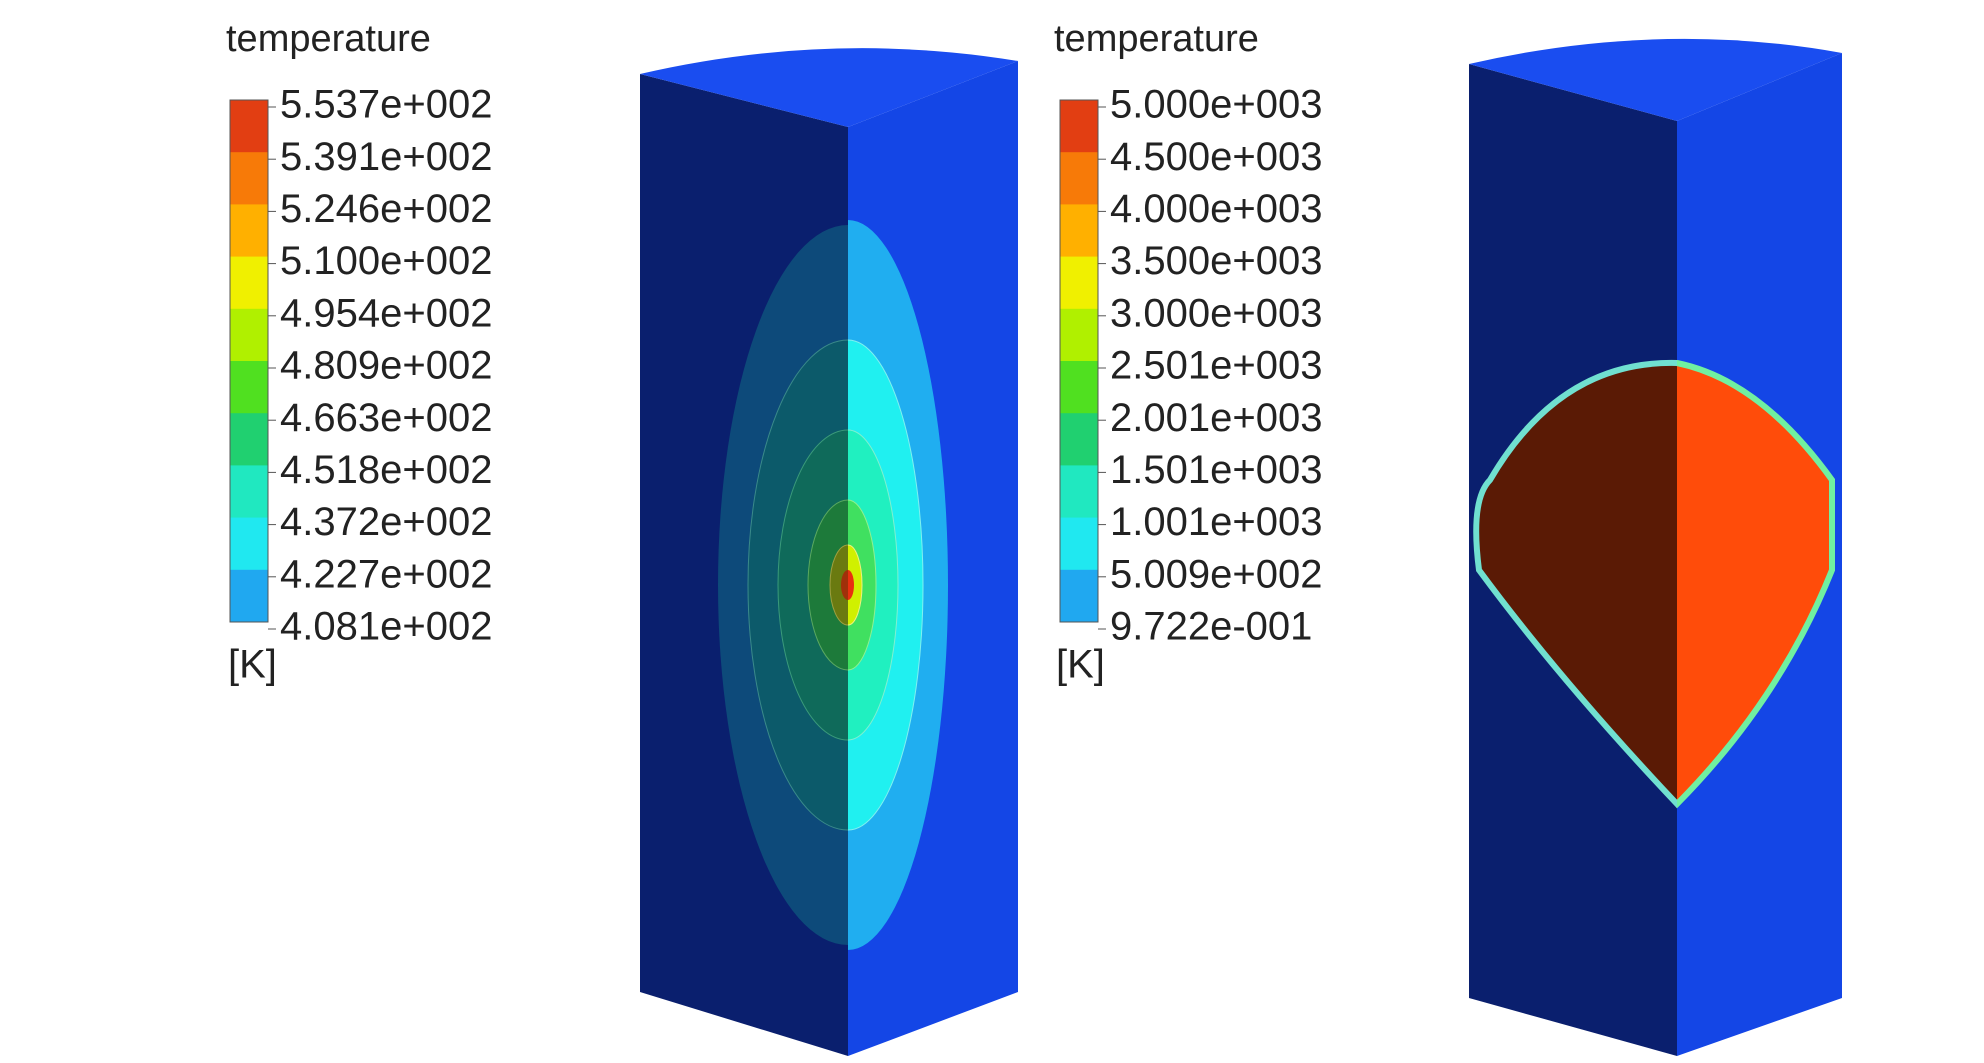 This screenshot has height=1063, width=1984. I want to click on legend-label: 4.227e+002, so click(386, 574).